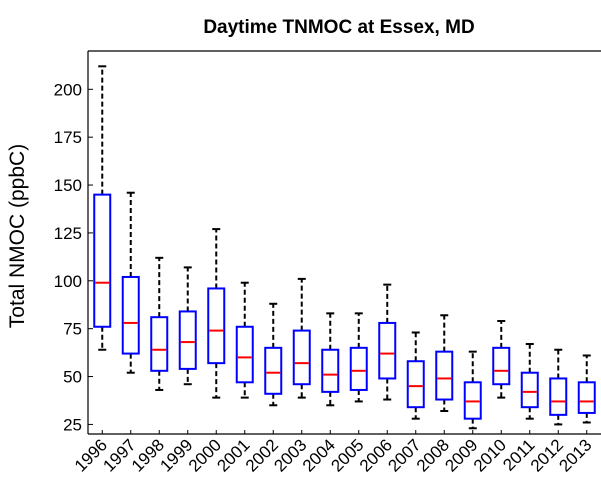 This screenshot has width=601, height=489. What do you see at coordinates (68, 281) in the screenshot?
I see `y-tick-label: 100` at bounding box center [68, 281].